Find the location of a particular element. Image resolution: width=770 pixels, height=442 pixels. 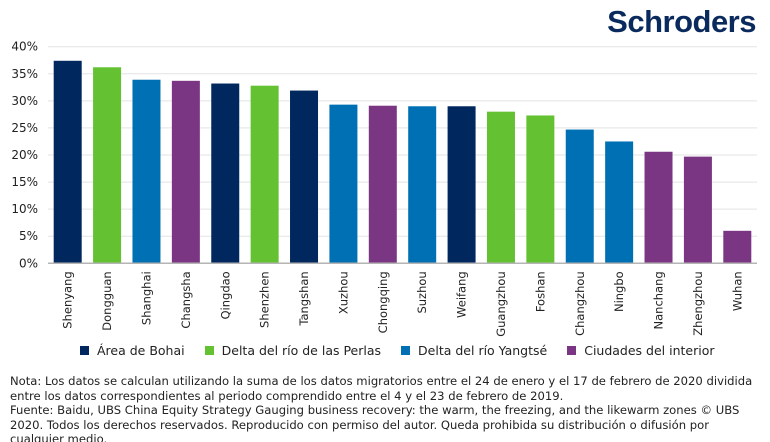

bar-dongguan is located at coordinates (107, 165).